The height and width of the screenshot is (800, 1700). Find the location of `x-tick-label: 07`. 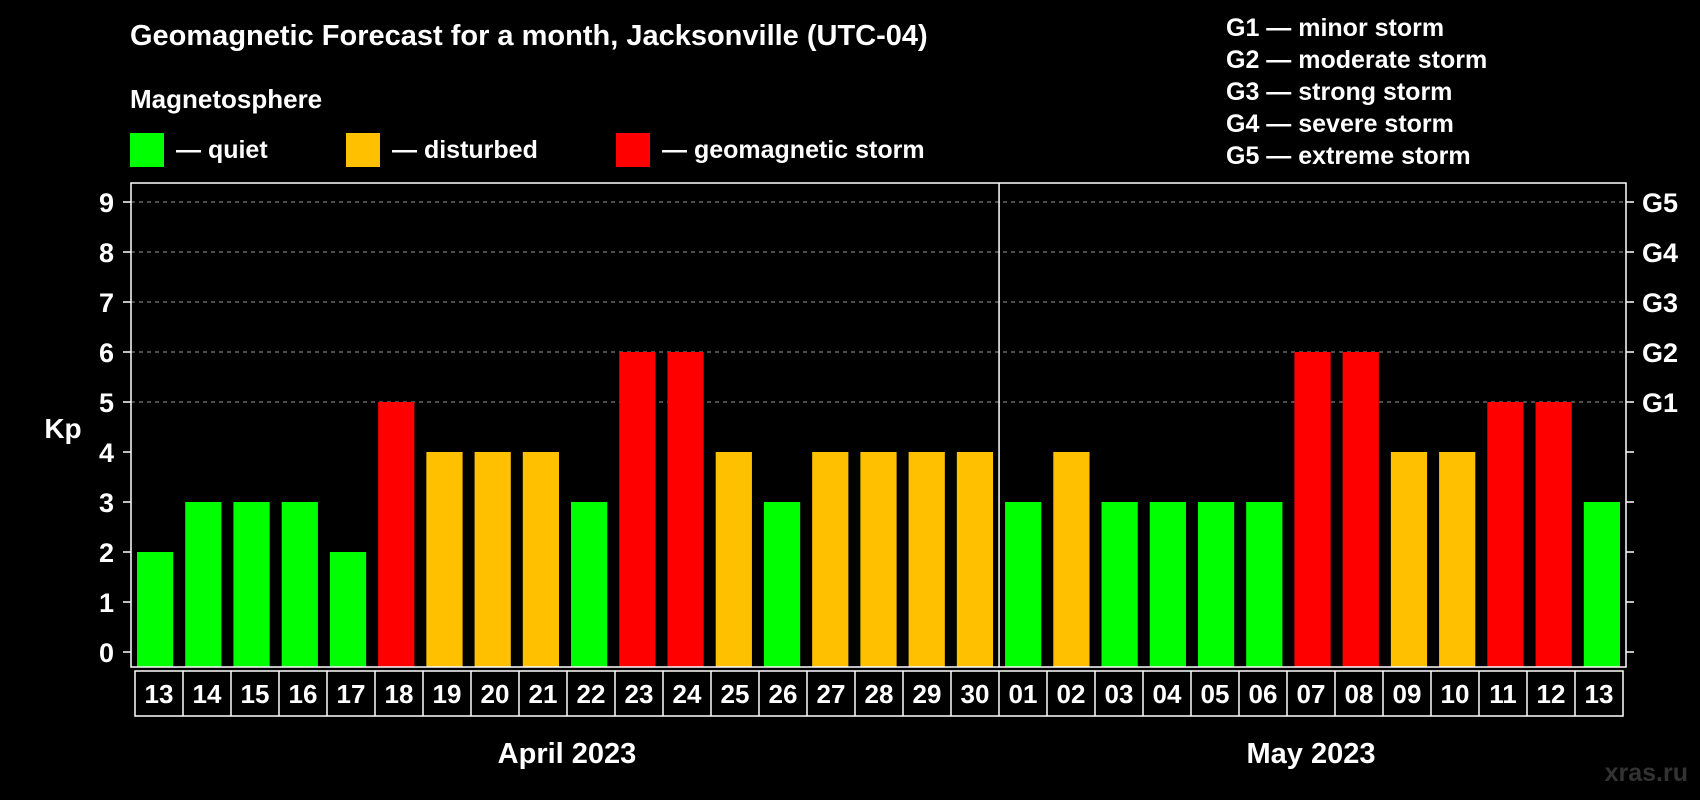

x-tick-label: 07 is located at coordinates (1311, 694).